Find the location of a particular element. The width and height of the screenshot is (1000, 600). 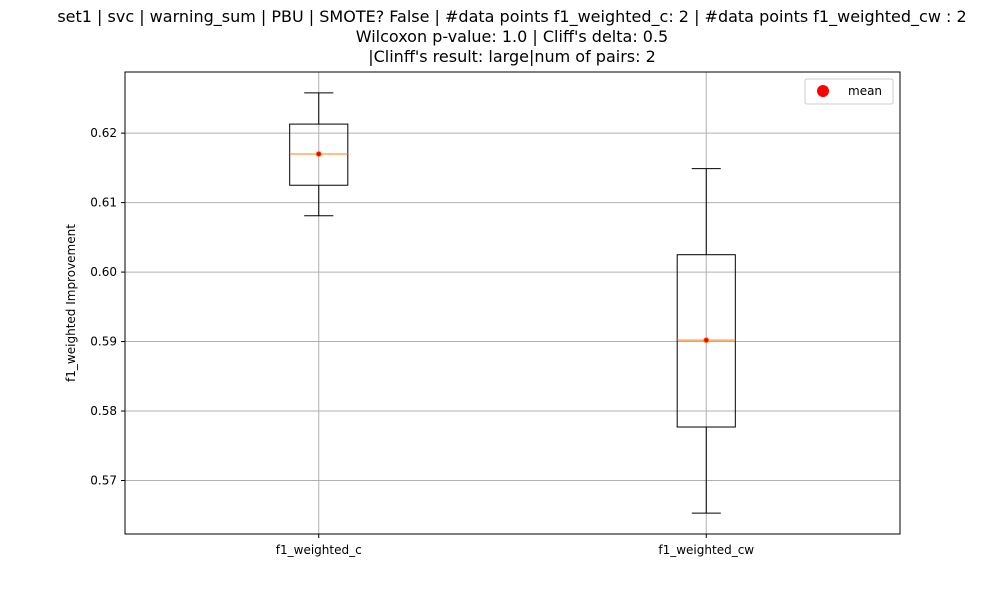

y-tick-label: 0.58 is located at coordinates (103, 411).